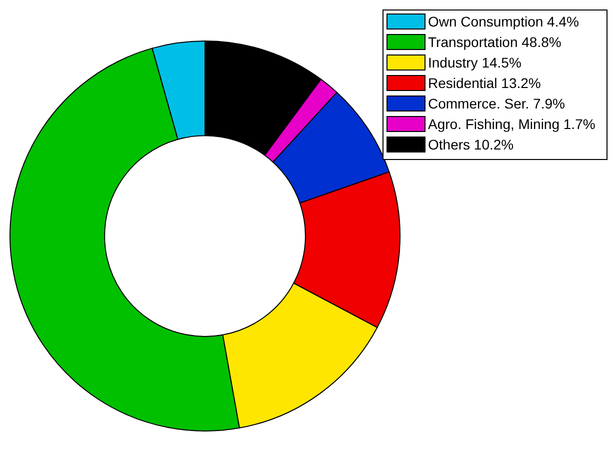 This screenshot has width=611, height=460. Describe the element at coordinates (512, 124) in the screenshot. I see `legend-label: Agro. Fishing, Mining 1.7%` at that location.